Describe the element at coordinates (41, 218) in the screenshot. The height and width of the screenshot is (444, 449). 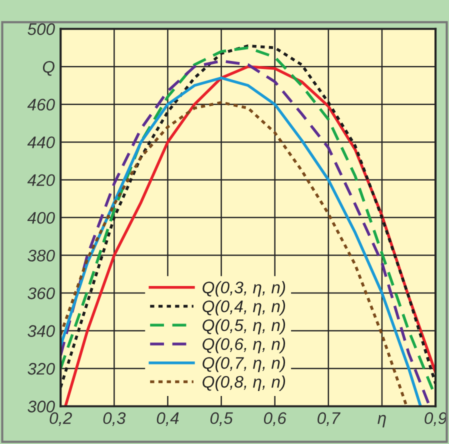
I see `y-tick-label: 400` at that location.